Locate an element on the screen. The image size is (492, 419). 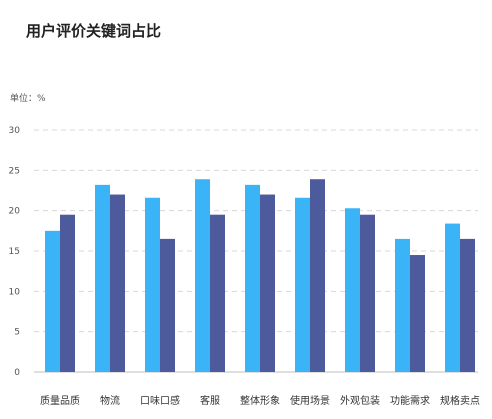
x-tick-label: 规格卖点 is located at coordinates (460, 400).